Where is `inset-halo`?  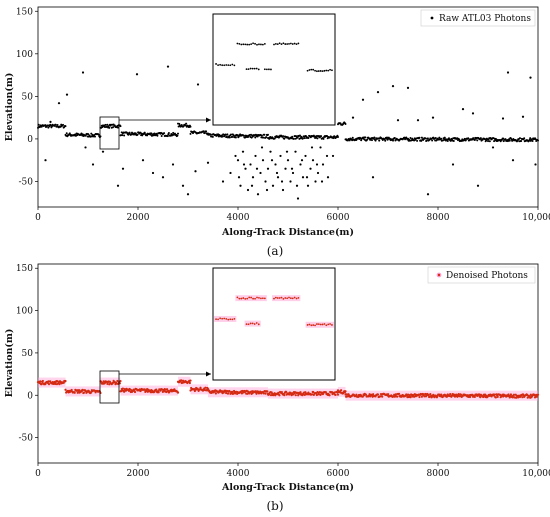 inset-halo is located at coordinates (319, 324).